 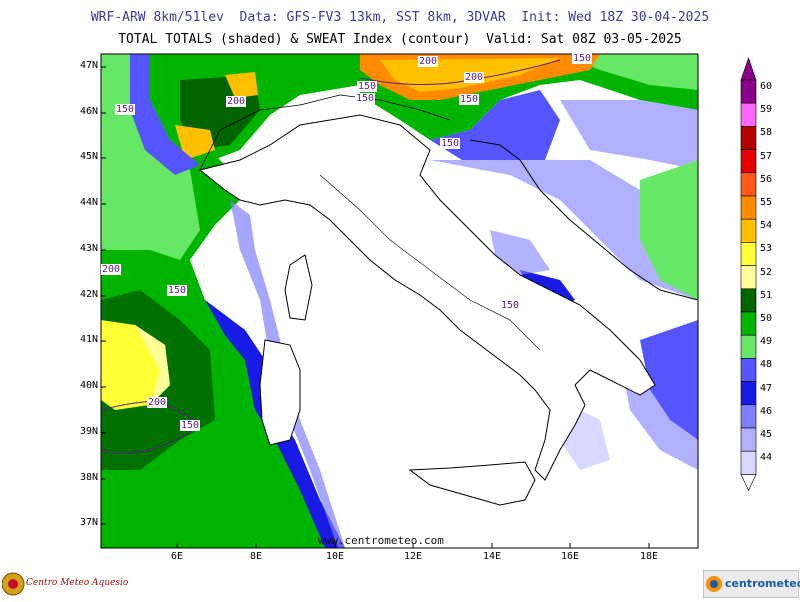 I want to click on logo-right-badge, so click(x=751, y=584).